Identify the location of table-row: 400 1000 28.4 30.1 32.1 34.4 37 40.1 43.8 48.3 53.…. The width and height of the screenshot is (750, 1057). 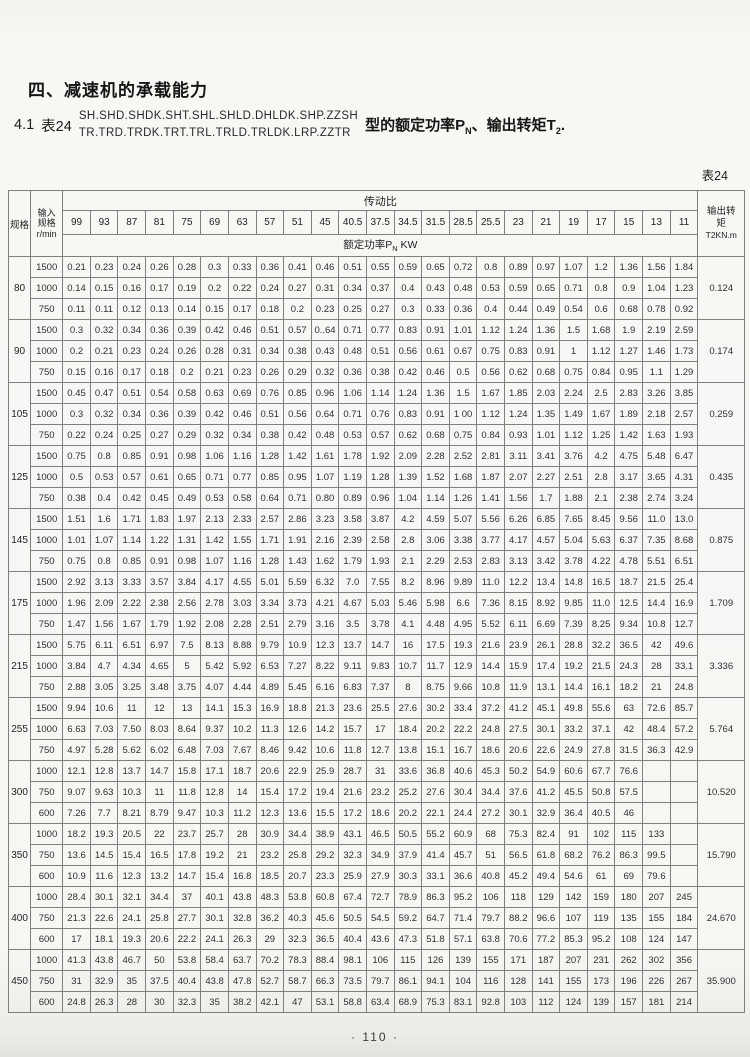
(376, 918).